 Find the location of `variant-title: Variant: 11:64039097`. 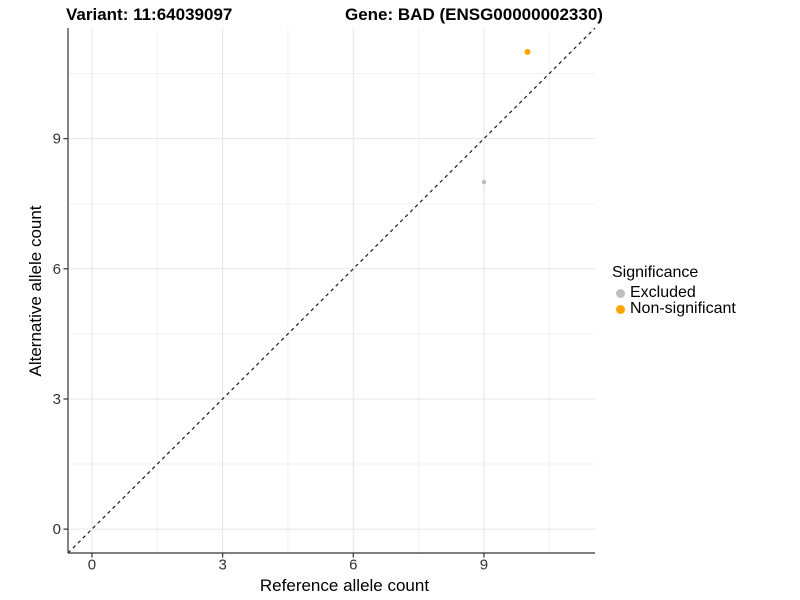

variant-title: Variant: 11:64039097 is located at coordinates (149, 14).